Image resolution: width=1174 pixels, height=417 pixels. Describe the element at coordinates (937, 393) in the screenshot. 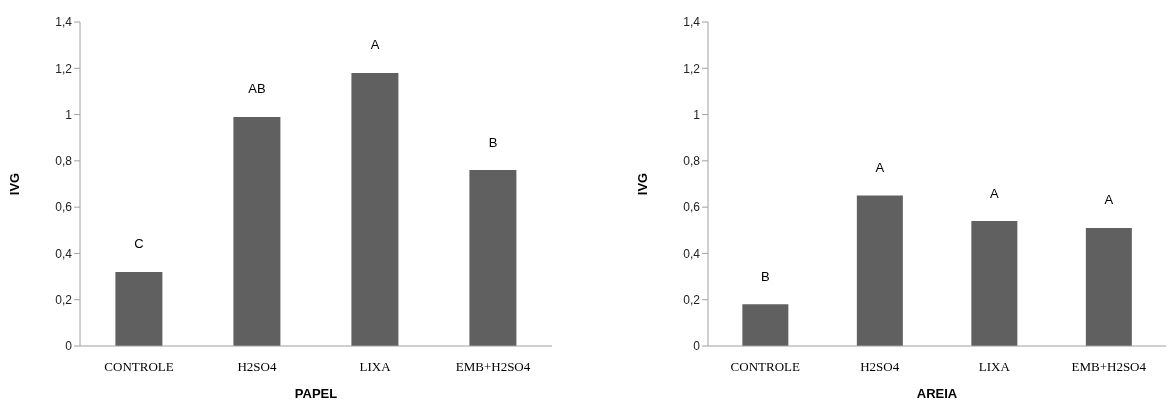

I see `x-axis-title: AREIA` at that location.